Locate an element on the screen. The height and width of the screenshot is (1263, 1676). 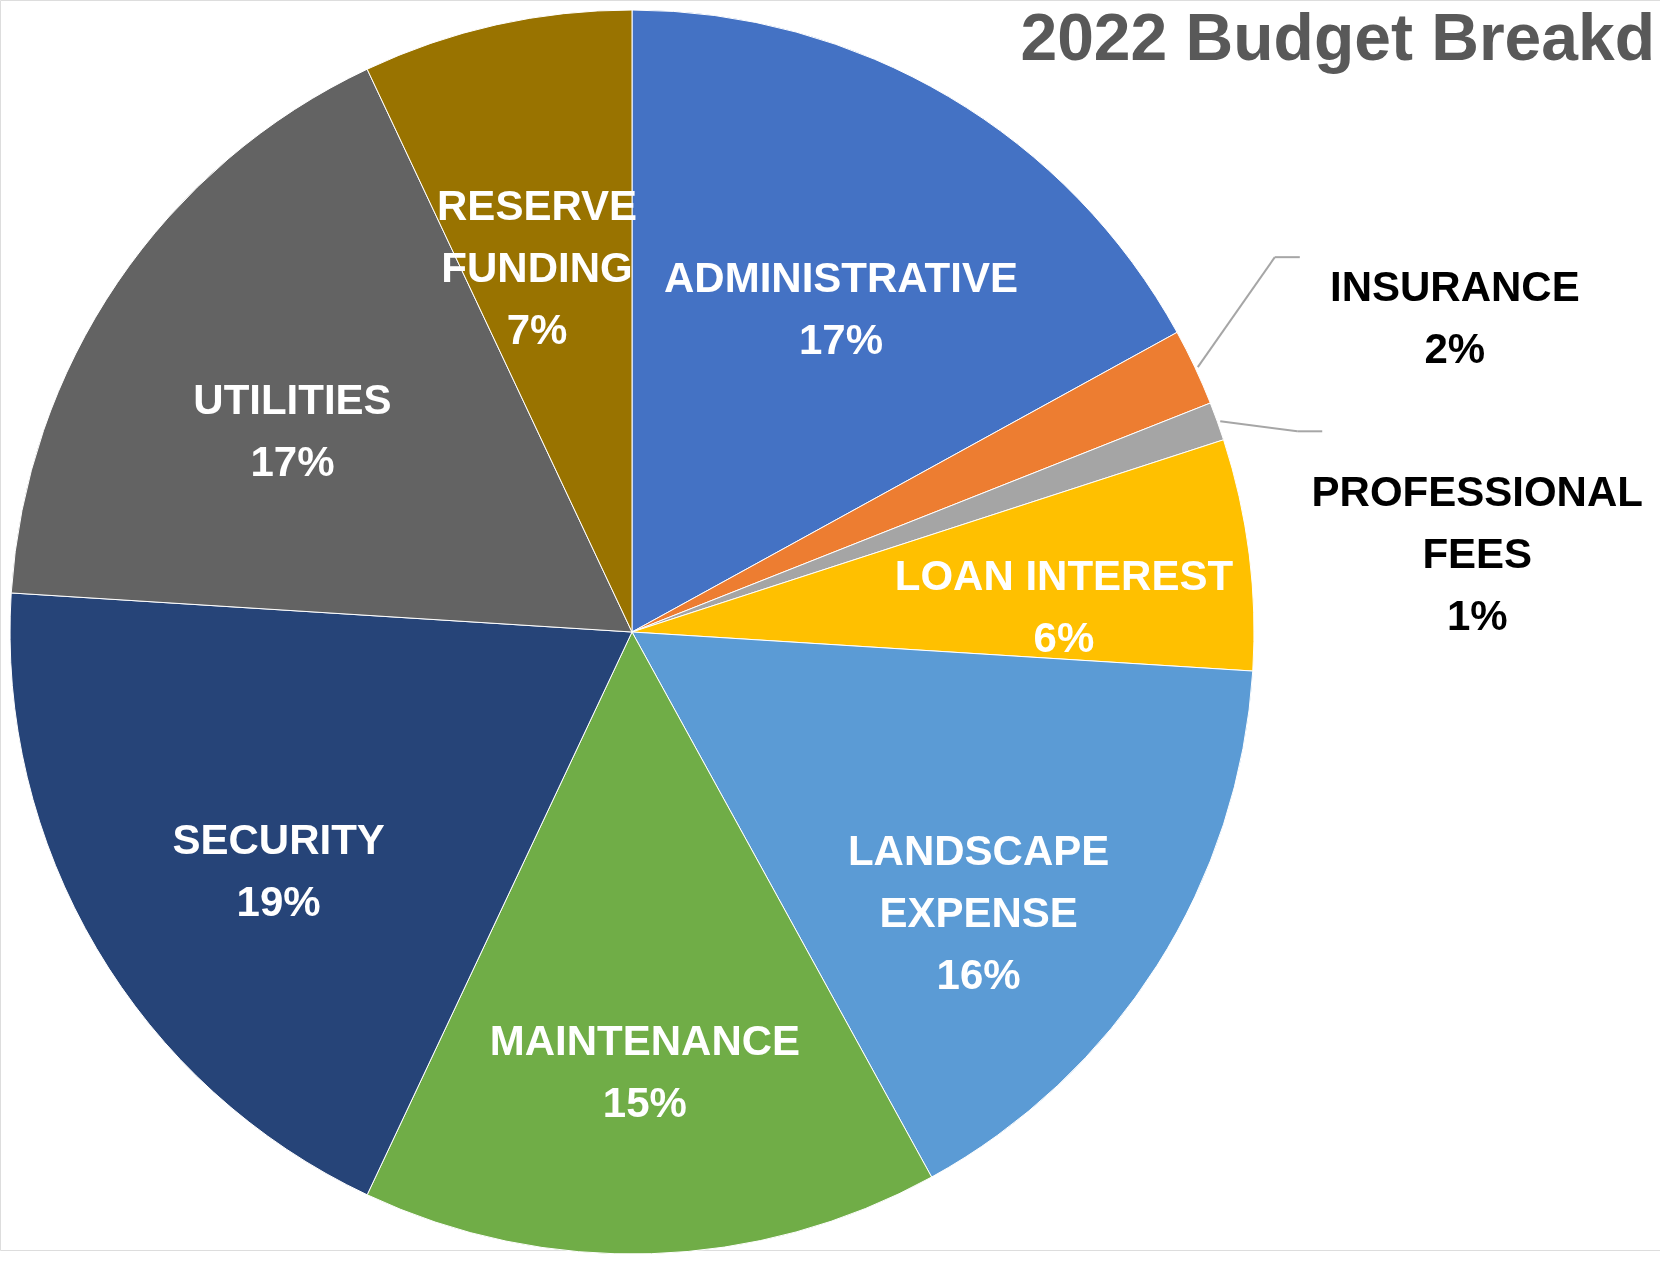
data-label: 16% is located at coordinates (978, 974).